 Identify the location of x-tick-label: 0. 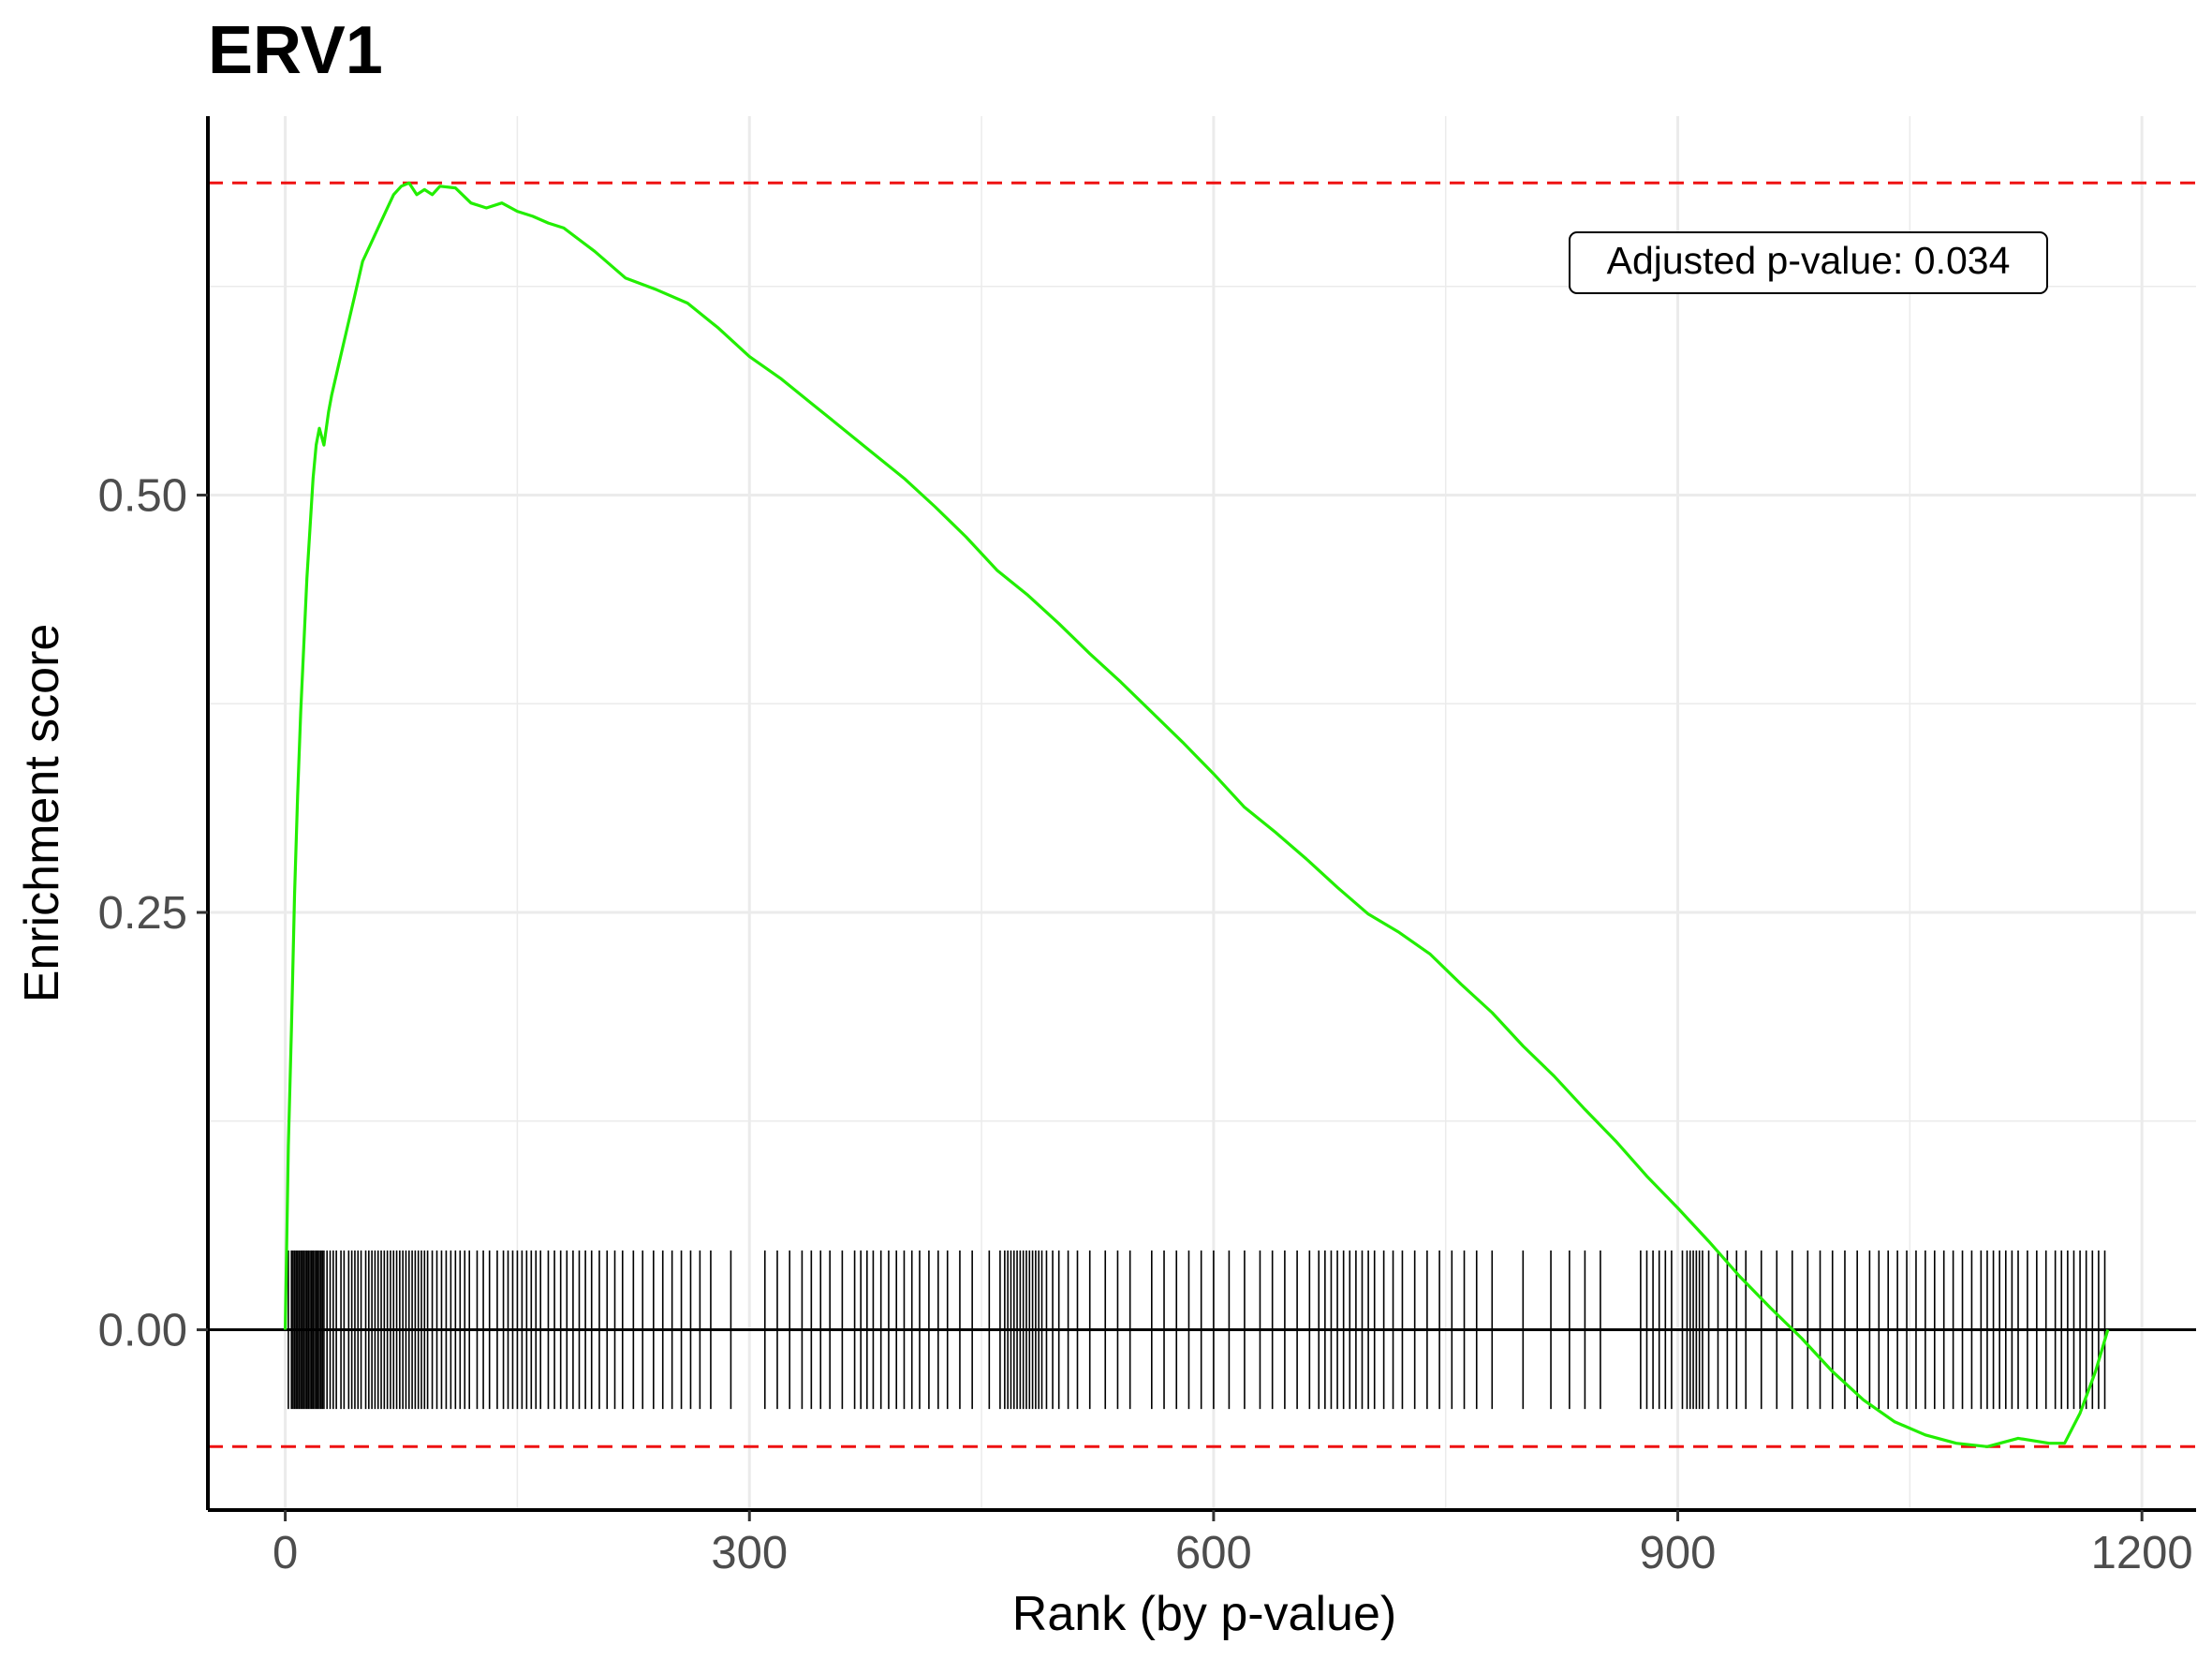
(285, 1553).